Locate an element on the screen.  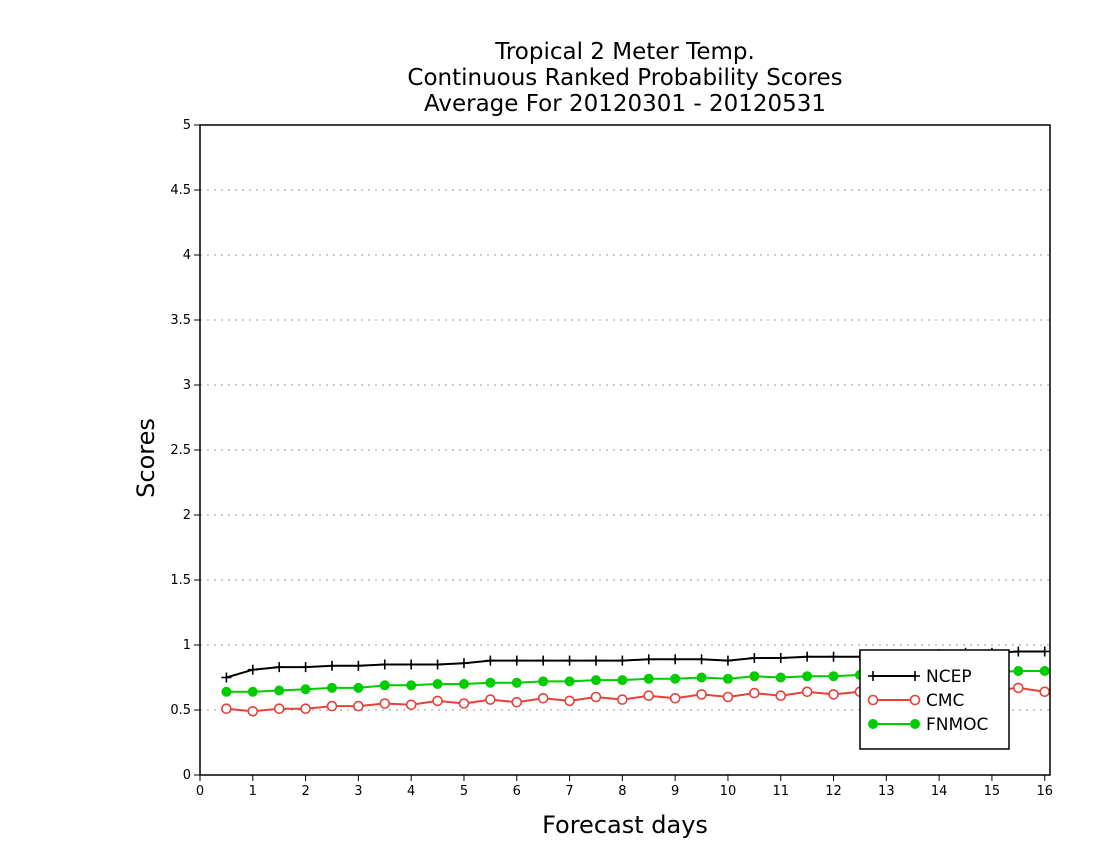
legend-item-ncep: NCEP is located at coordinates (920, 677).